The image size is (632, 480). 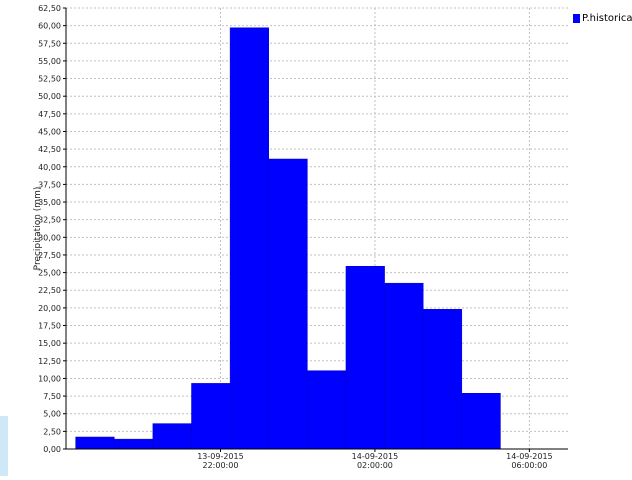 I want to click on window-side-strip, so click(x=4, y=446).